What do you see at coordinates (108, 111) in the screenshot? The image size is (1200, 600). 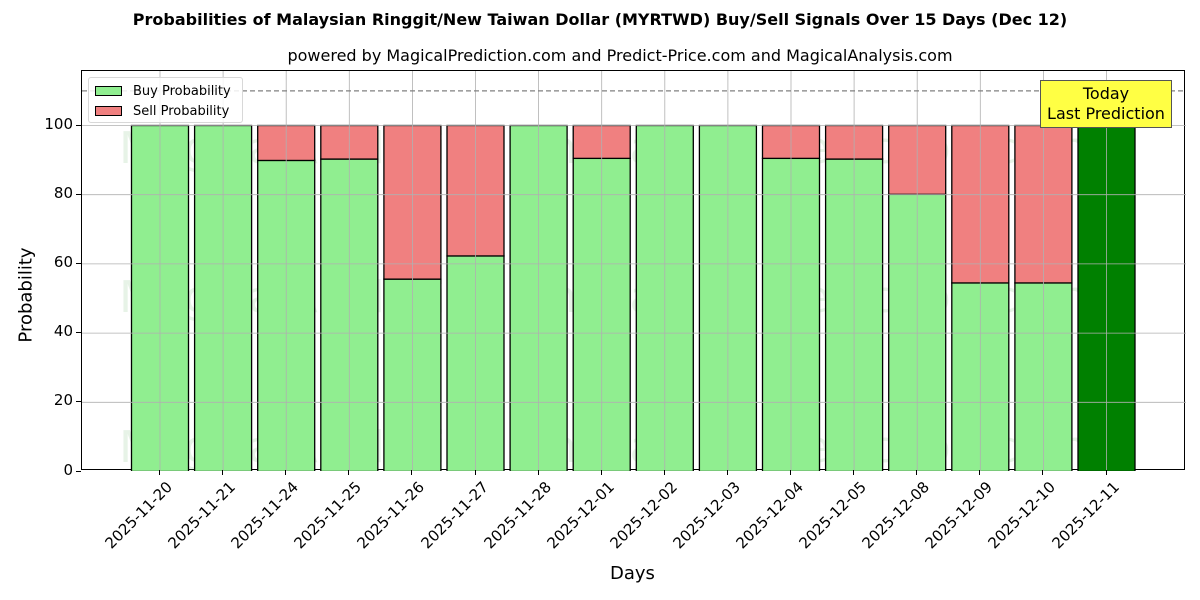 I see `sell-swatch-icon` at bounding box center [108, 111].